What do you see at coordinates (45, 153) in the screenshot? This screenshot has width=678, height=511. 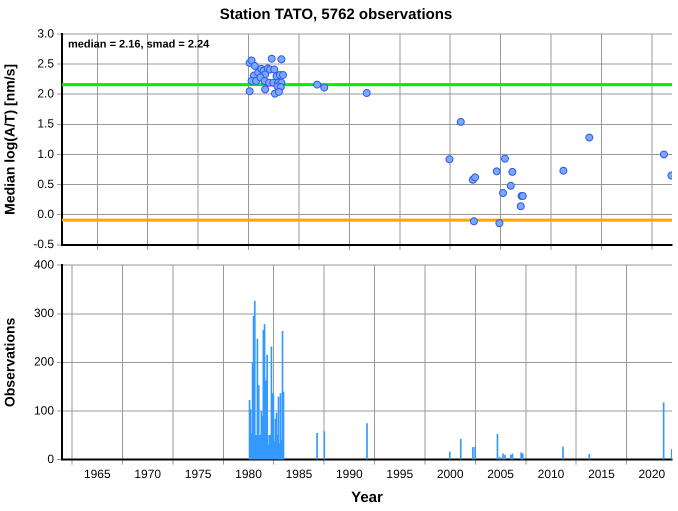 I see `y-tick-label: 1.0` at bounding box center [45, 153].